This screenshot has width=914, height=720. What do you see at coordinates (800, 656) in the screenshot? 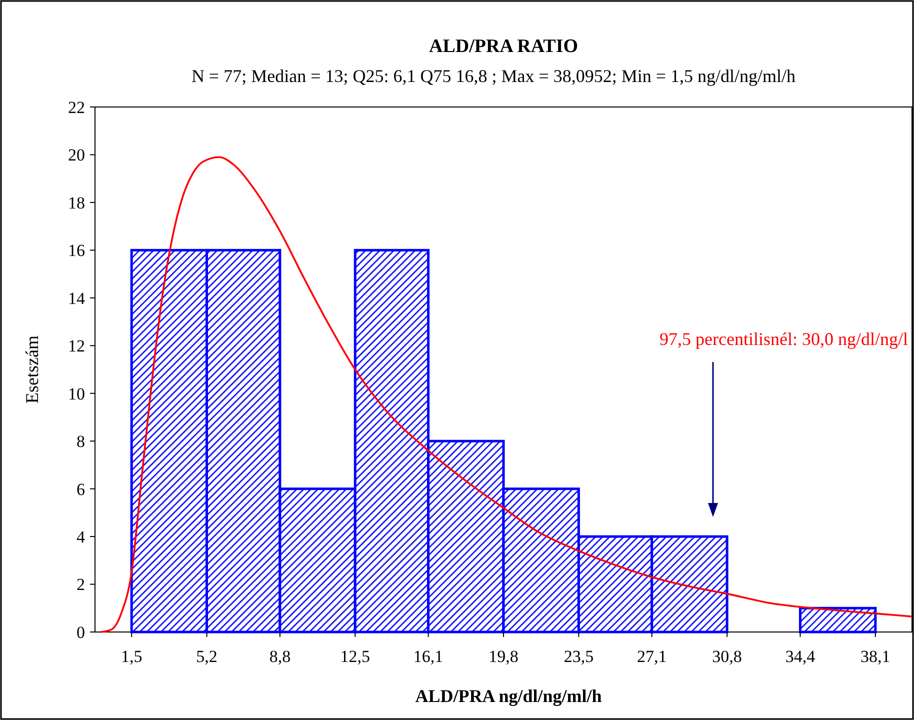
I see `x-tick-label: 34,4` at bounding box center [800, 656].